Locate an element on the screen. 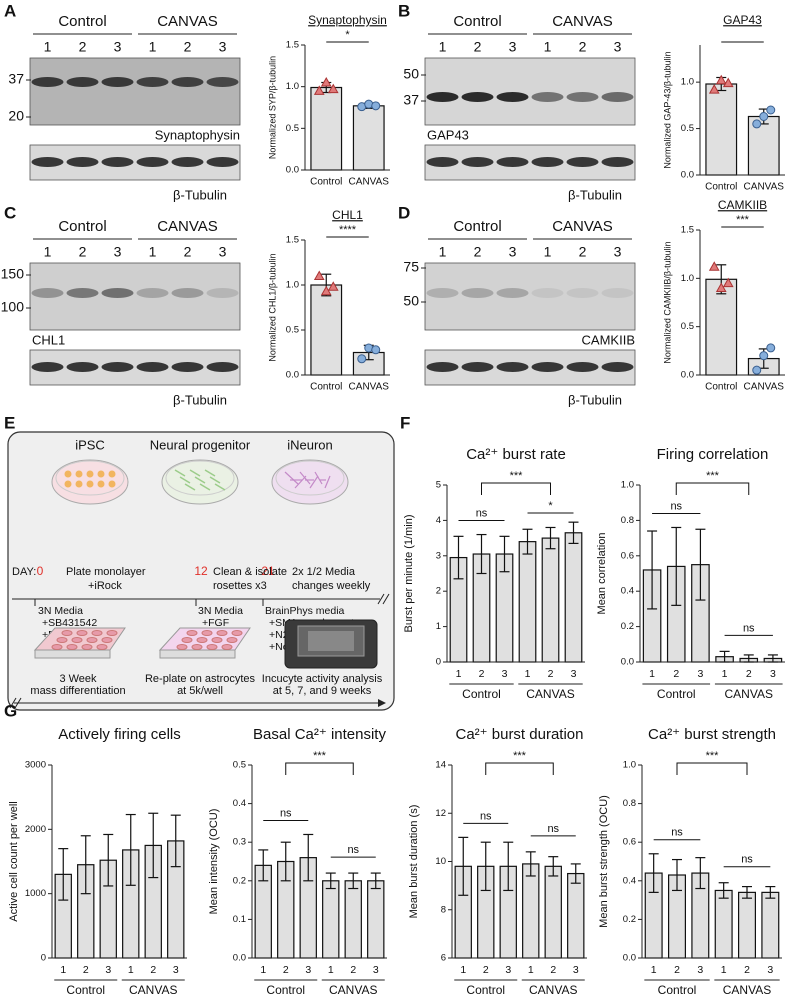 This screenshot has width=793, height=1001. y-axis-label: Burst per minute (1/min) is located at coordinates (409, 574).